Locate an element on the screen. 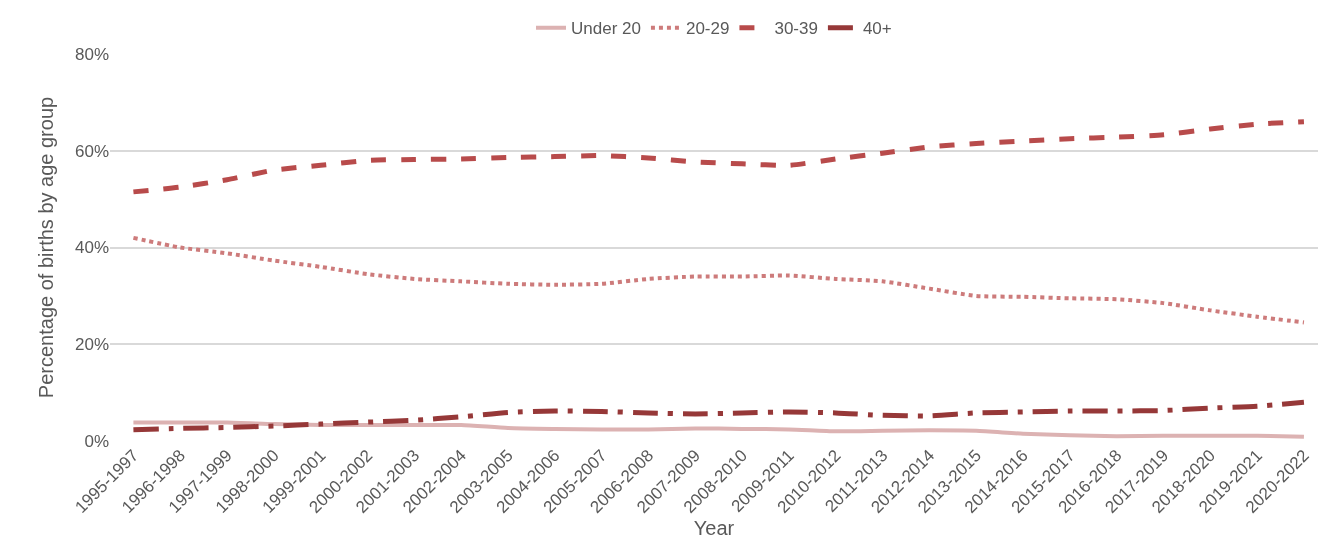  y-tick-label: 0% is located at coordinates (96, 441).